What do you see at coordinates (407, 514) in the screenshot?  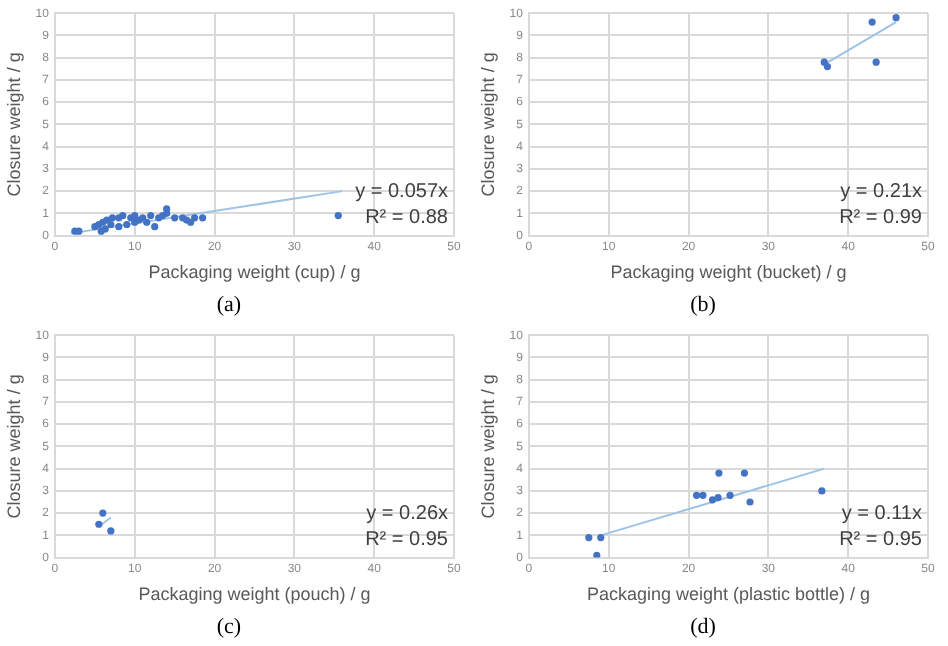 I see `annotation: y = 0.26x` at bounding box center [407, 514].